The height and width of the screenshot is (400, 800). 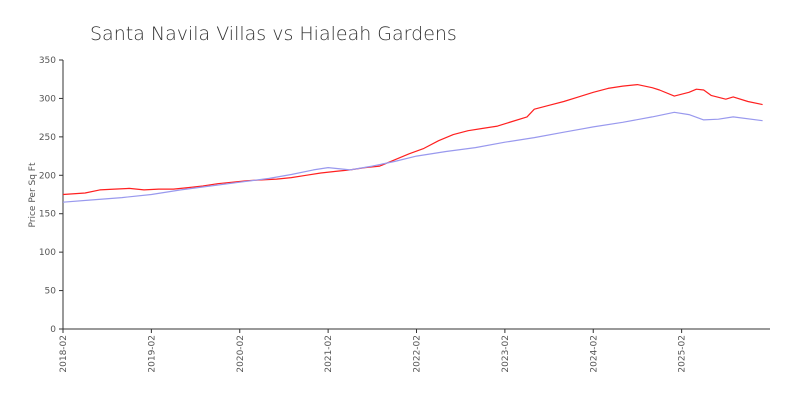 I want to click on y-tick-label: 150, so click(x=47, y=215).